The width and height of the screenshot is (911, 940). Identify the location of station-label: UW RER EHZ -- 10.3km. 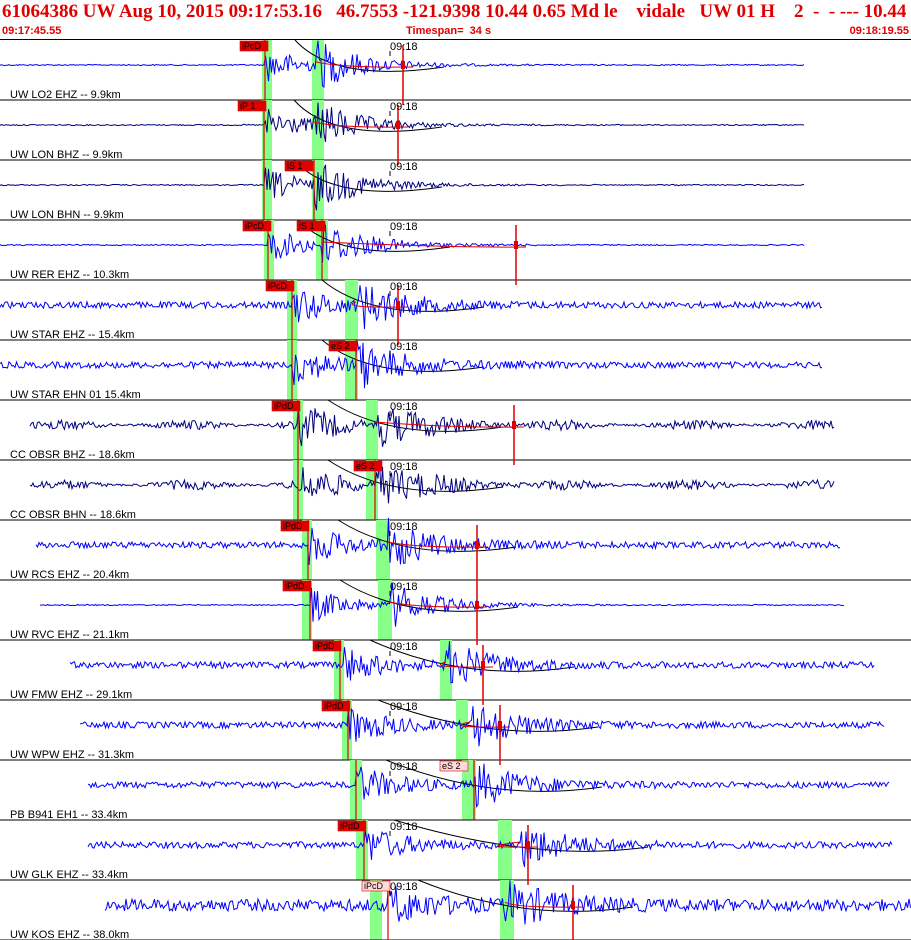
(69, 275).